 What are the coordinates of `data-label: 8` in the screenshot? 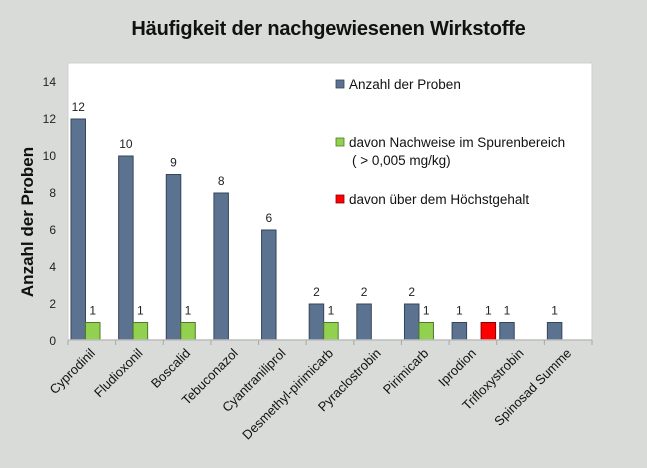 It's located at (221, 181).